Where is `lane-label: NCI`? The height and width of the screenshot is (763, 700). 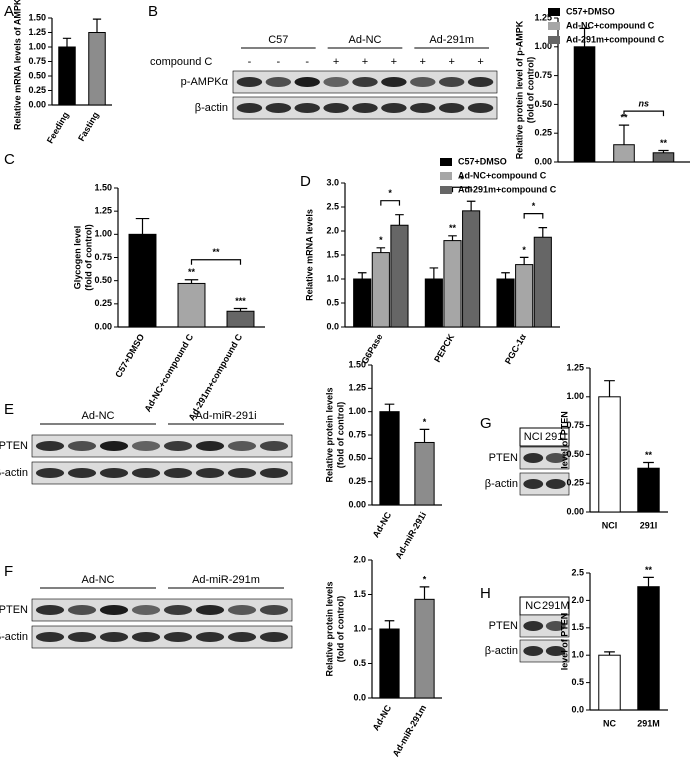
lane-label: NCI is located at coordinates (533, 437).